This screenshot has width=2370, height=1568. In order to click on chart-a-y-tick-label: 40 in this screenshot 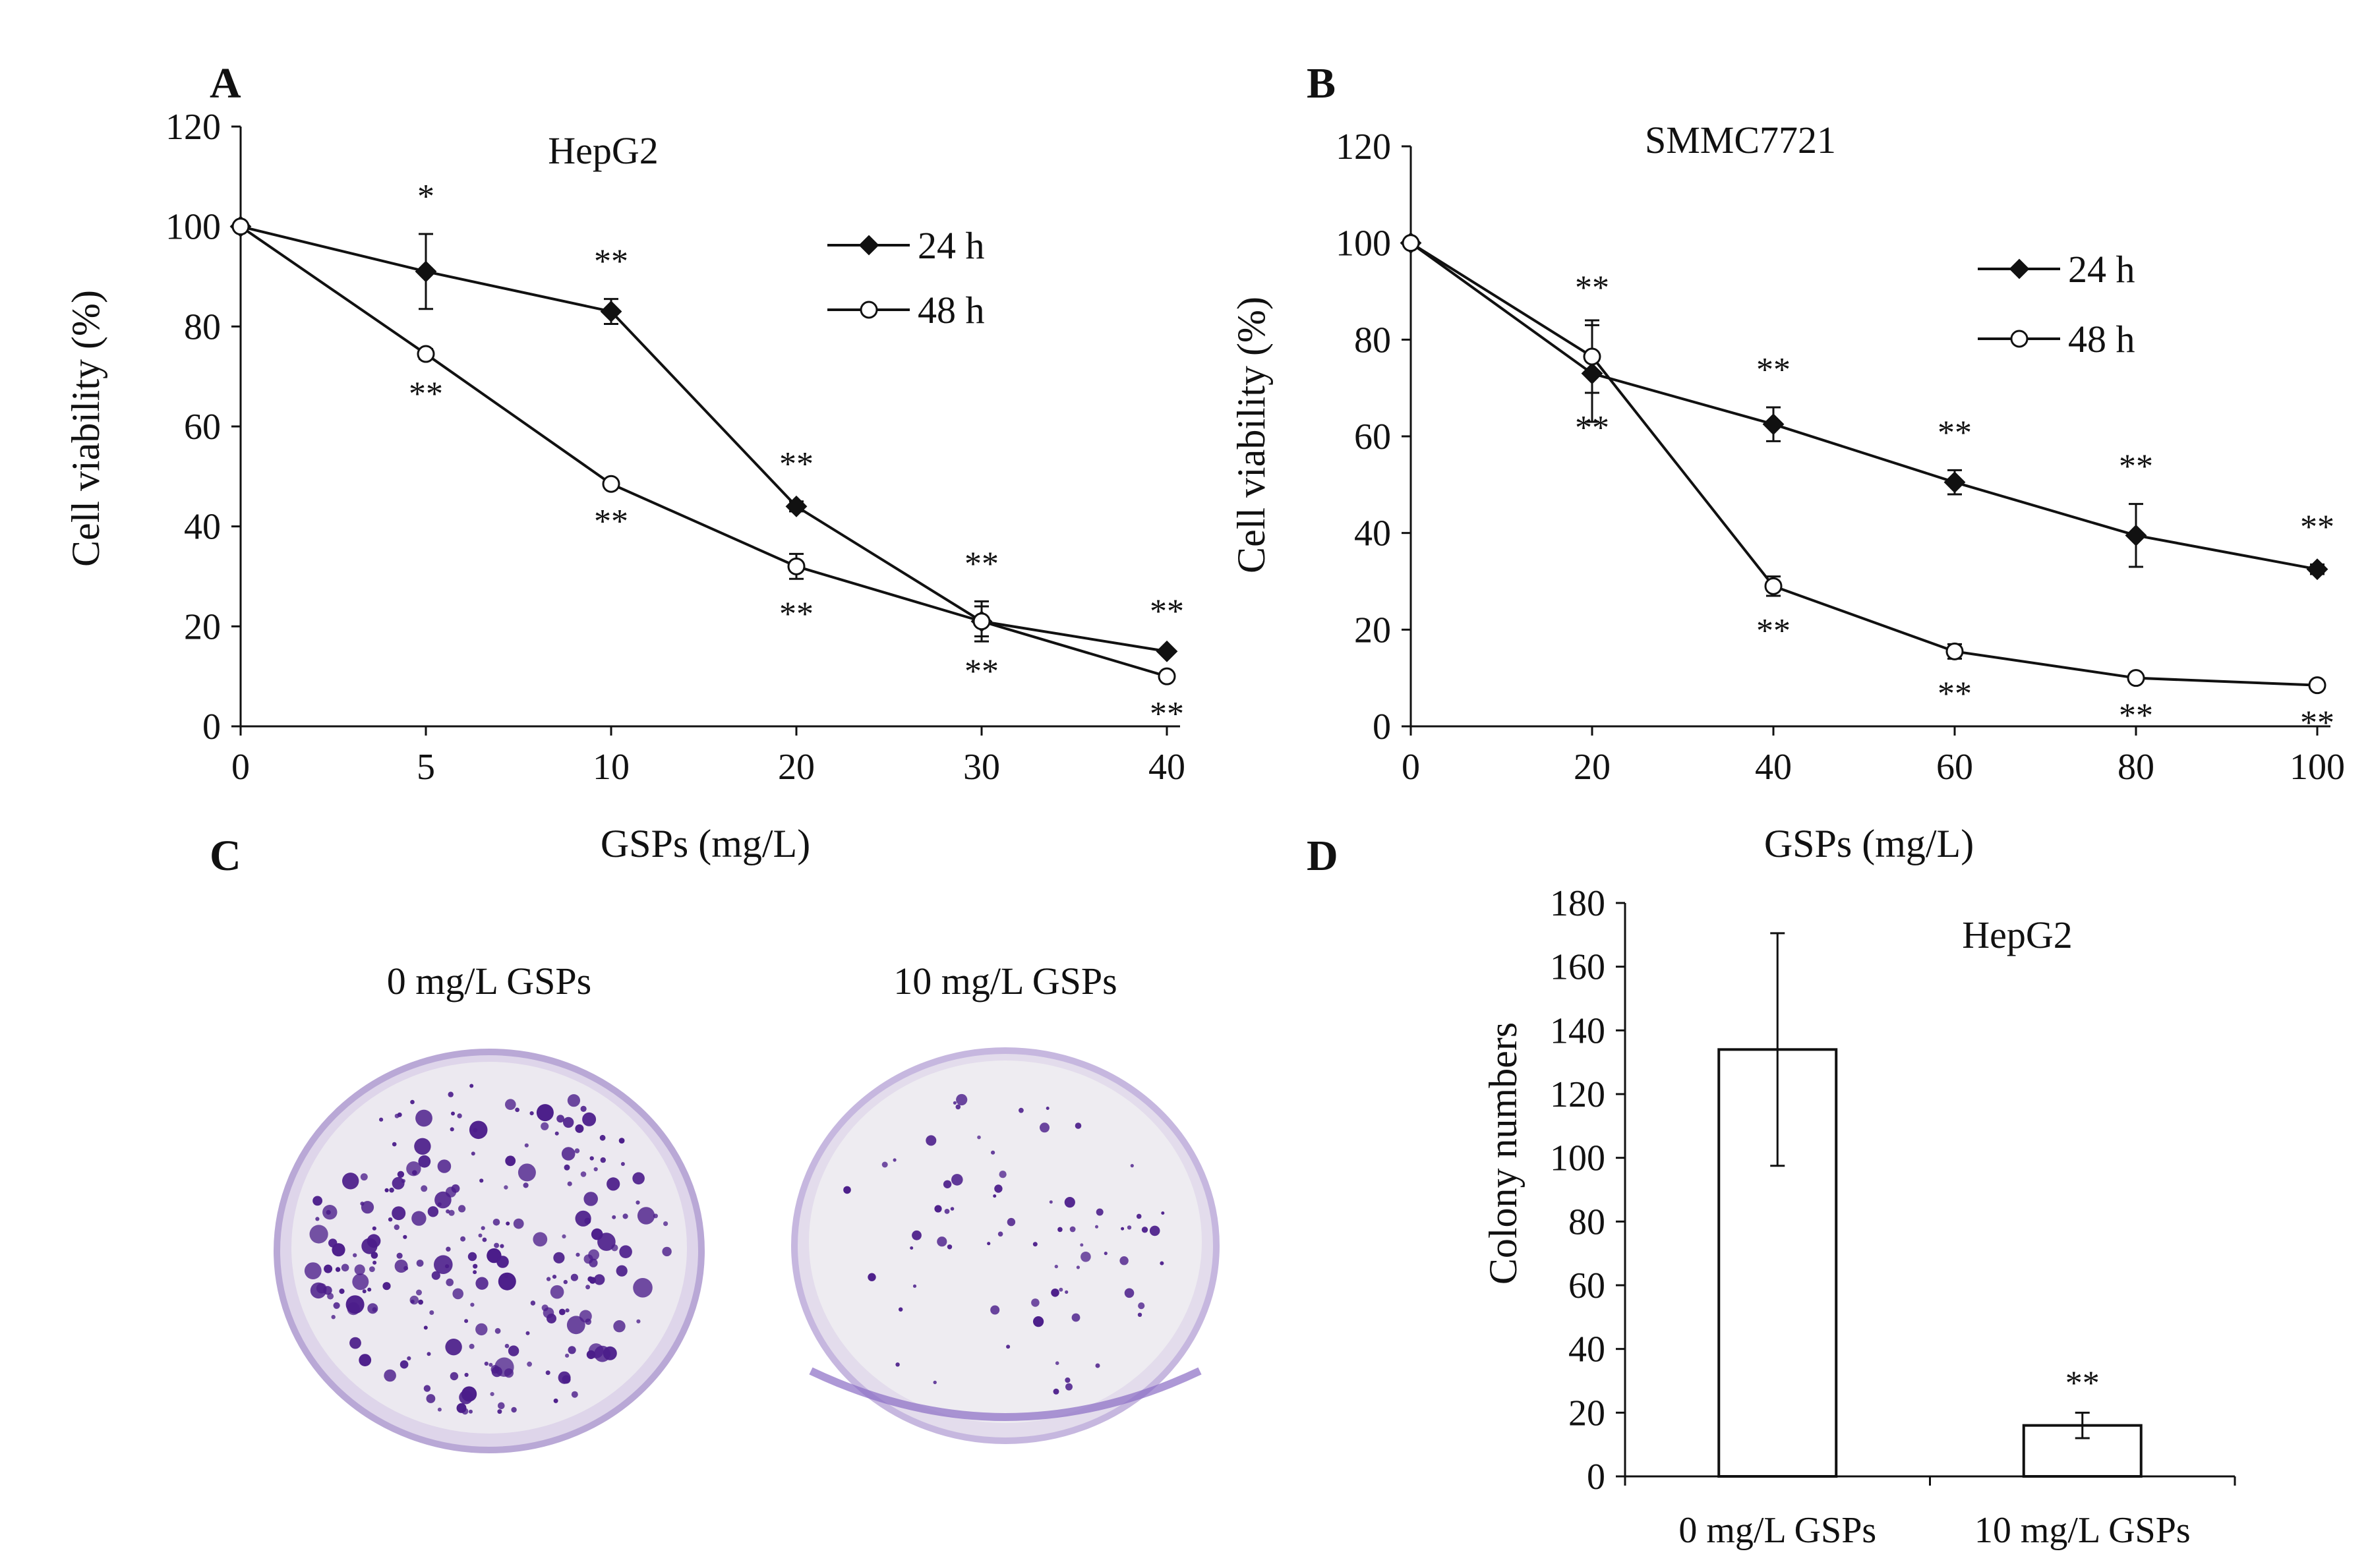, I will do `click(202, 527)`.